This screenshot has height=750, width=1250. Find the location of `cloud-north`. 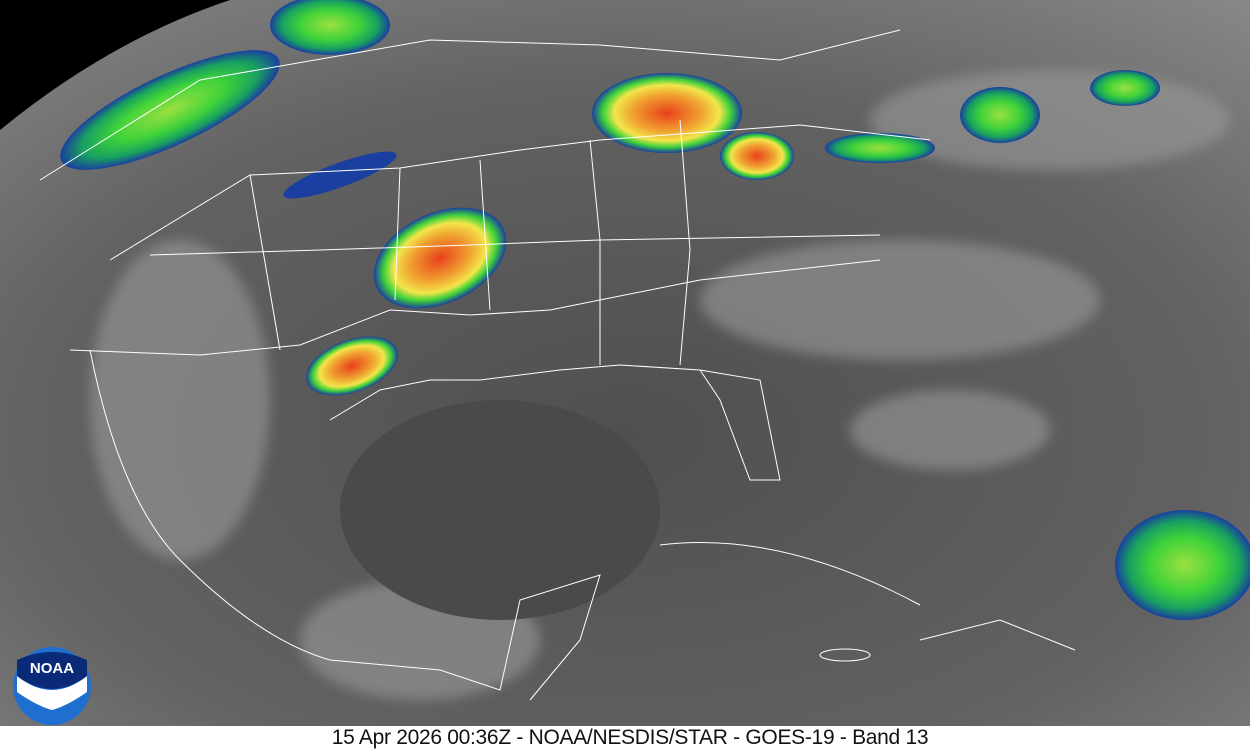

cloud-north is located at coordinates (330, 27).